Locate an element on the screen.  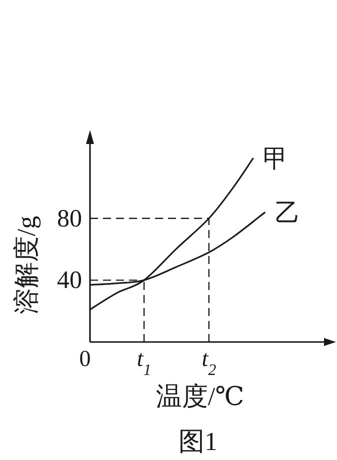
series-label: 乙 is located at coordinates (287, 214).